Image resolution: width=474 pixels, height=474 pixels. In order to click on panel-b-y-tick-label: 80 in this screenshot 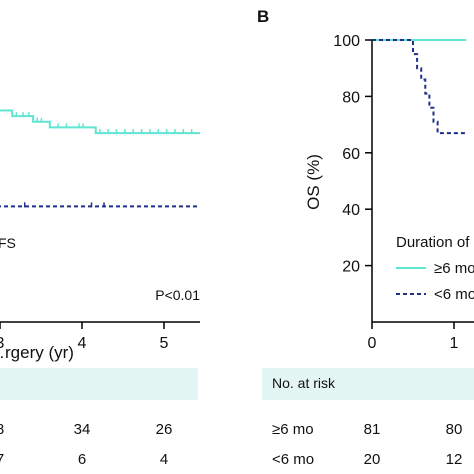, I will do `click(351, 97)`.